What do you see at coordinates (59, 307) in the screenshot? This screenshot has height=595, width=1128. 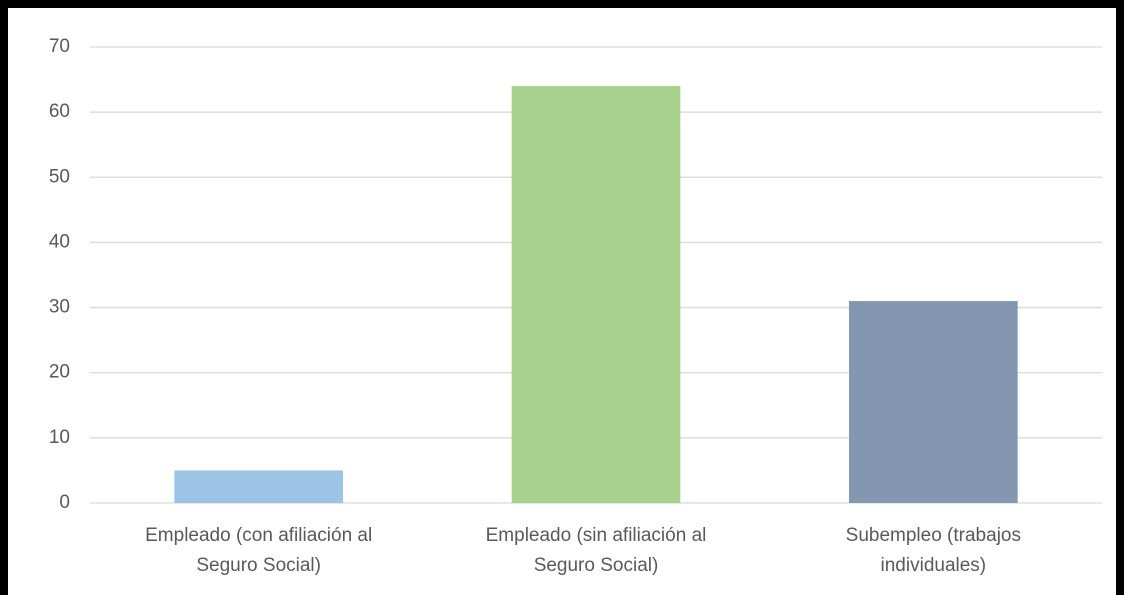 I see `y-tick-label: 30` at bounding box center [59, 307].